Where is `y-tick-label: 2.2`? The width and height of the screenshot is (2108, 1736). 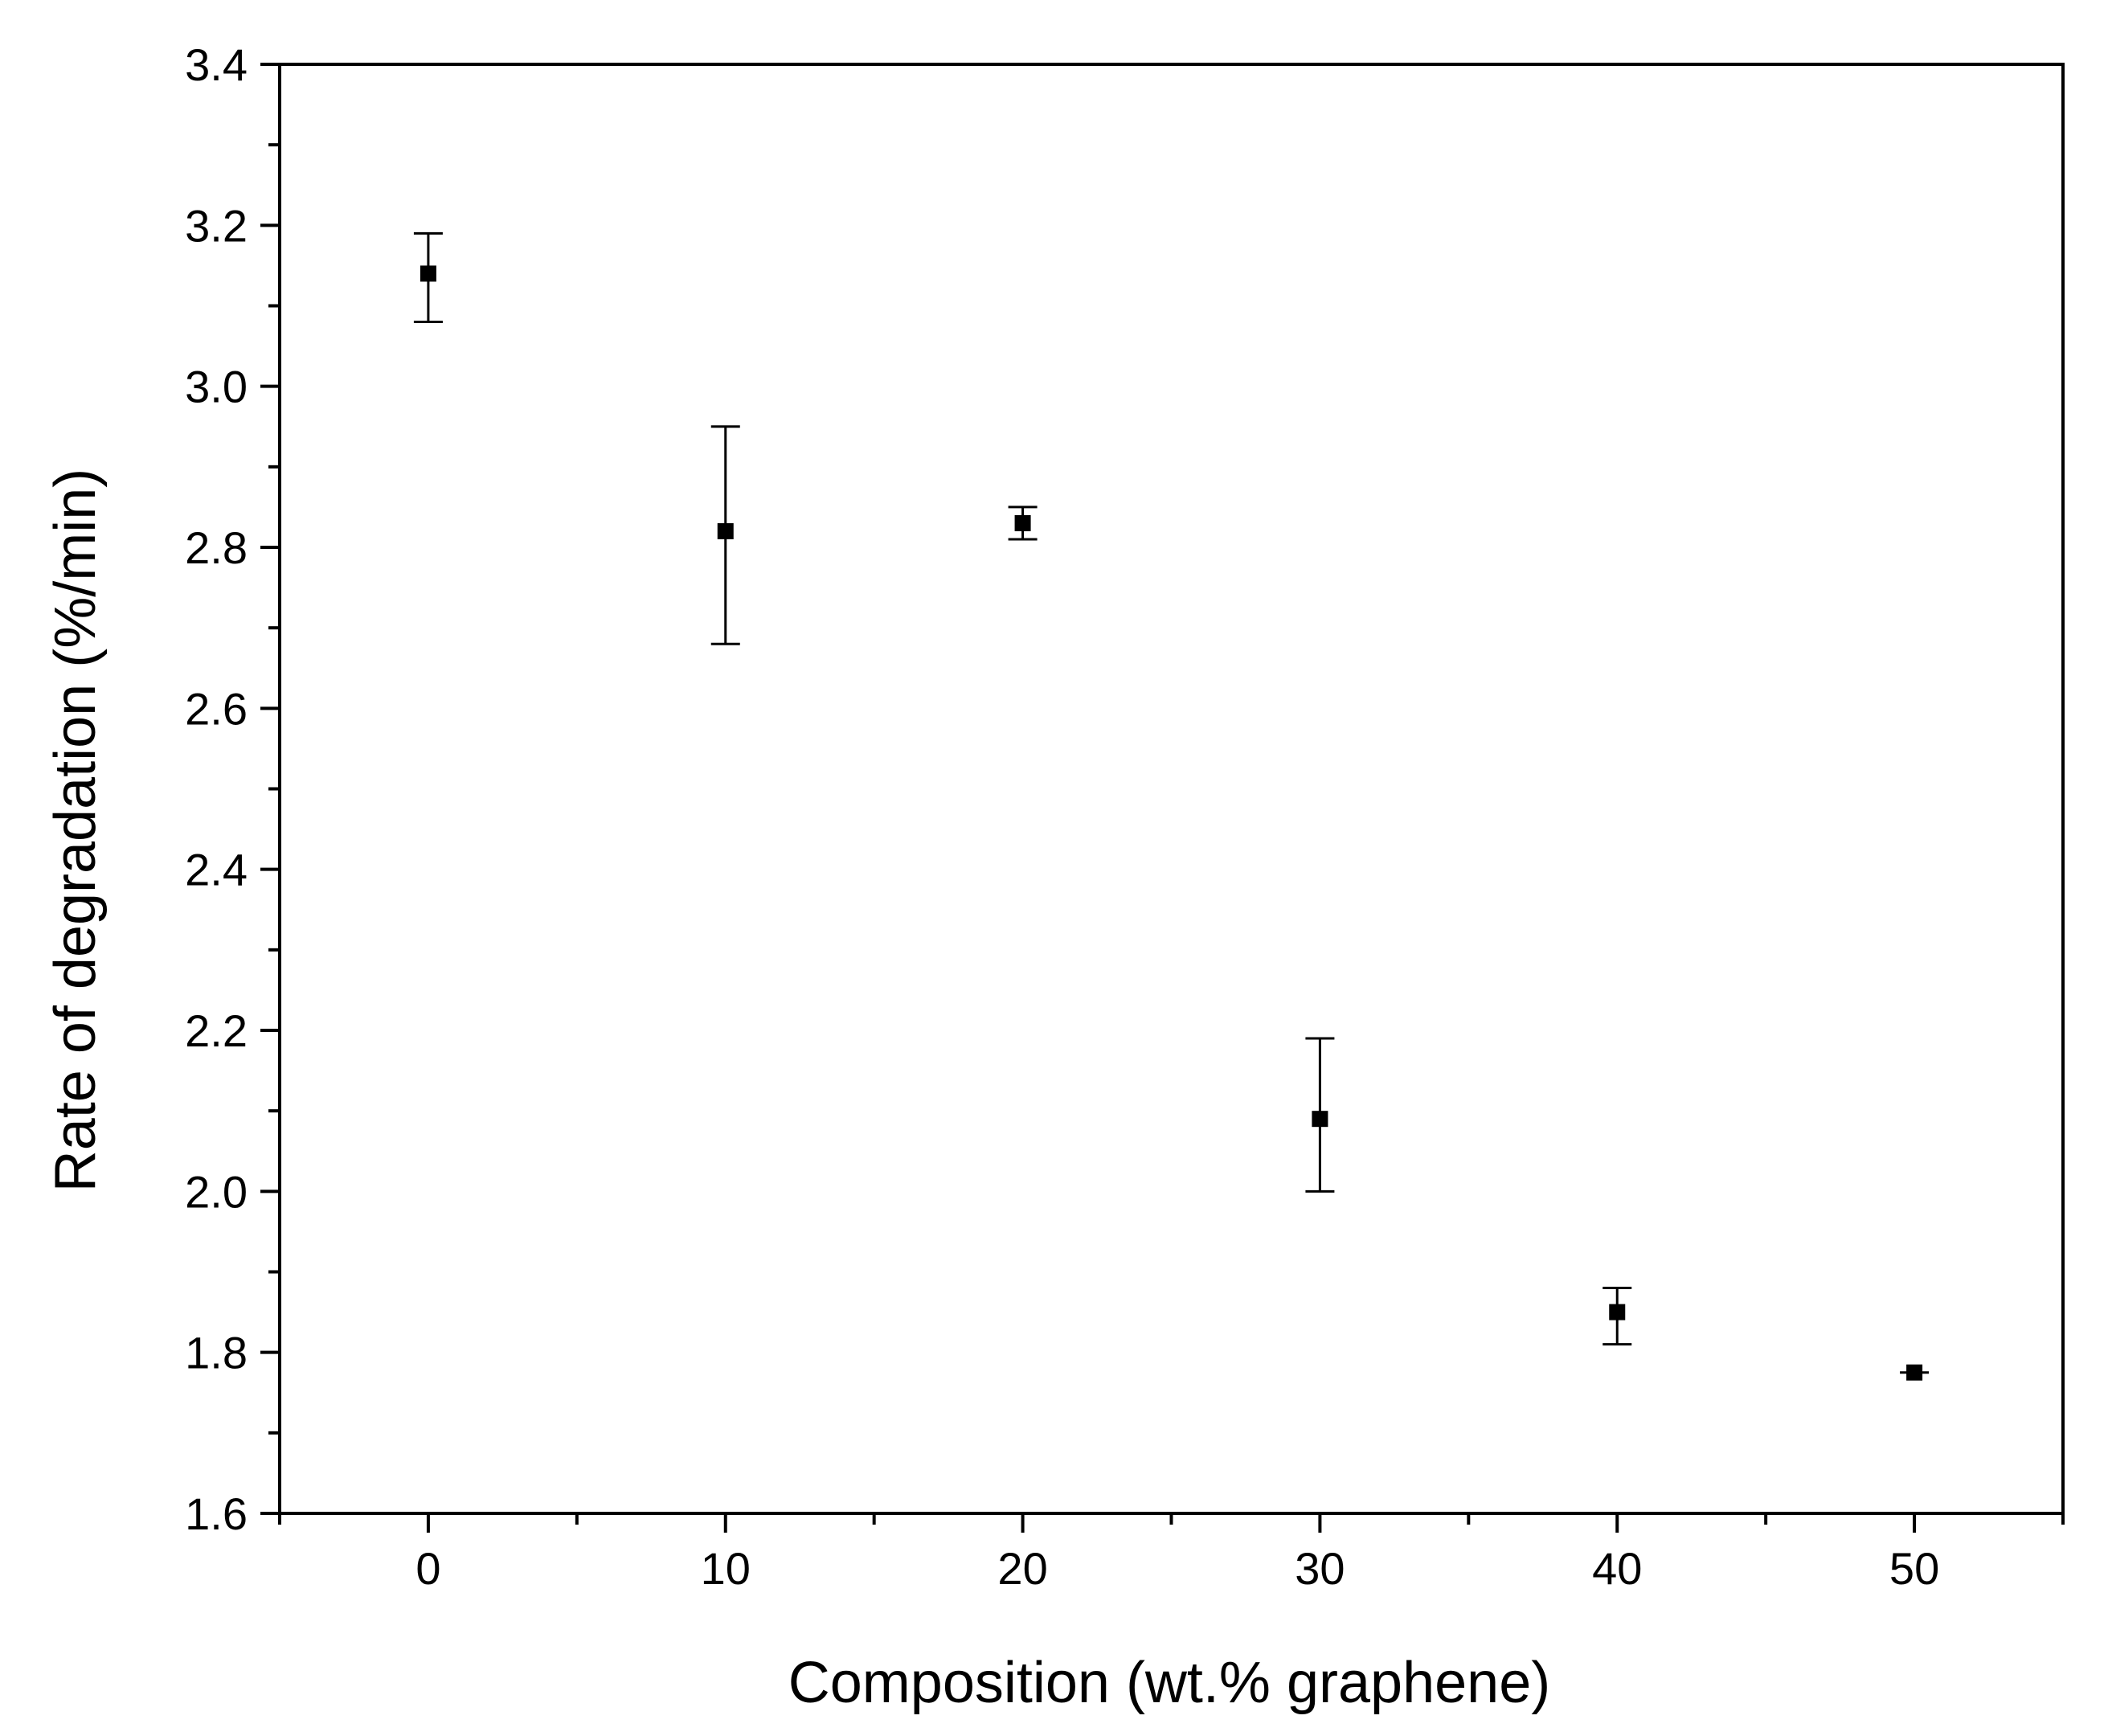
y-tick-label: 2.2 is located at coordinates (217, 1030).